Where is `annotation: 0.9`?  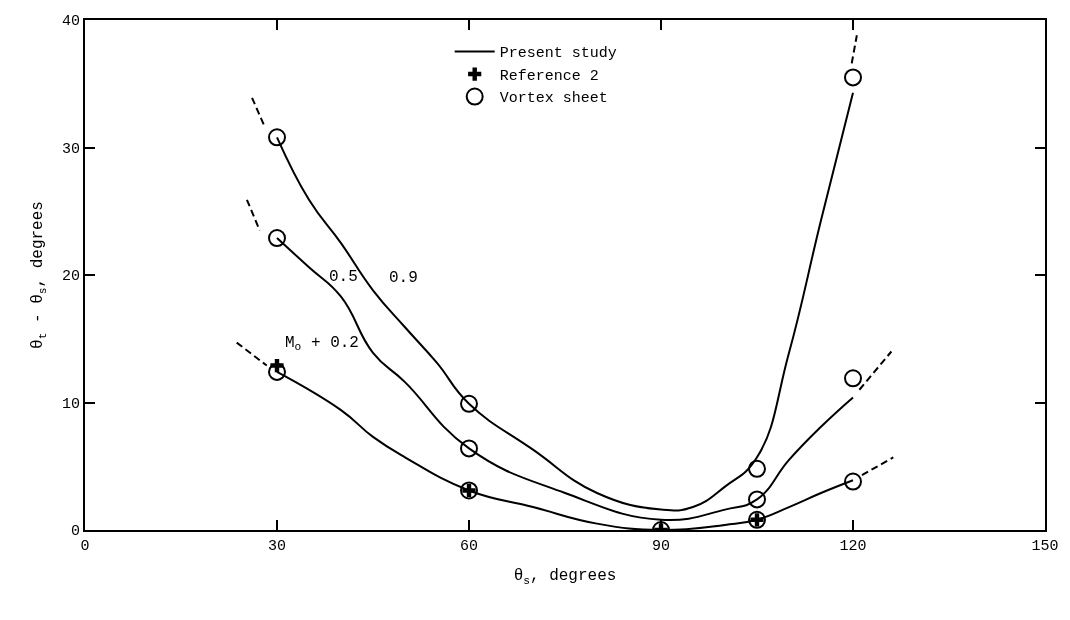
annotation: 0.9 is located at coordinates (403, 278).